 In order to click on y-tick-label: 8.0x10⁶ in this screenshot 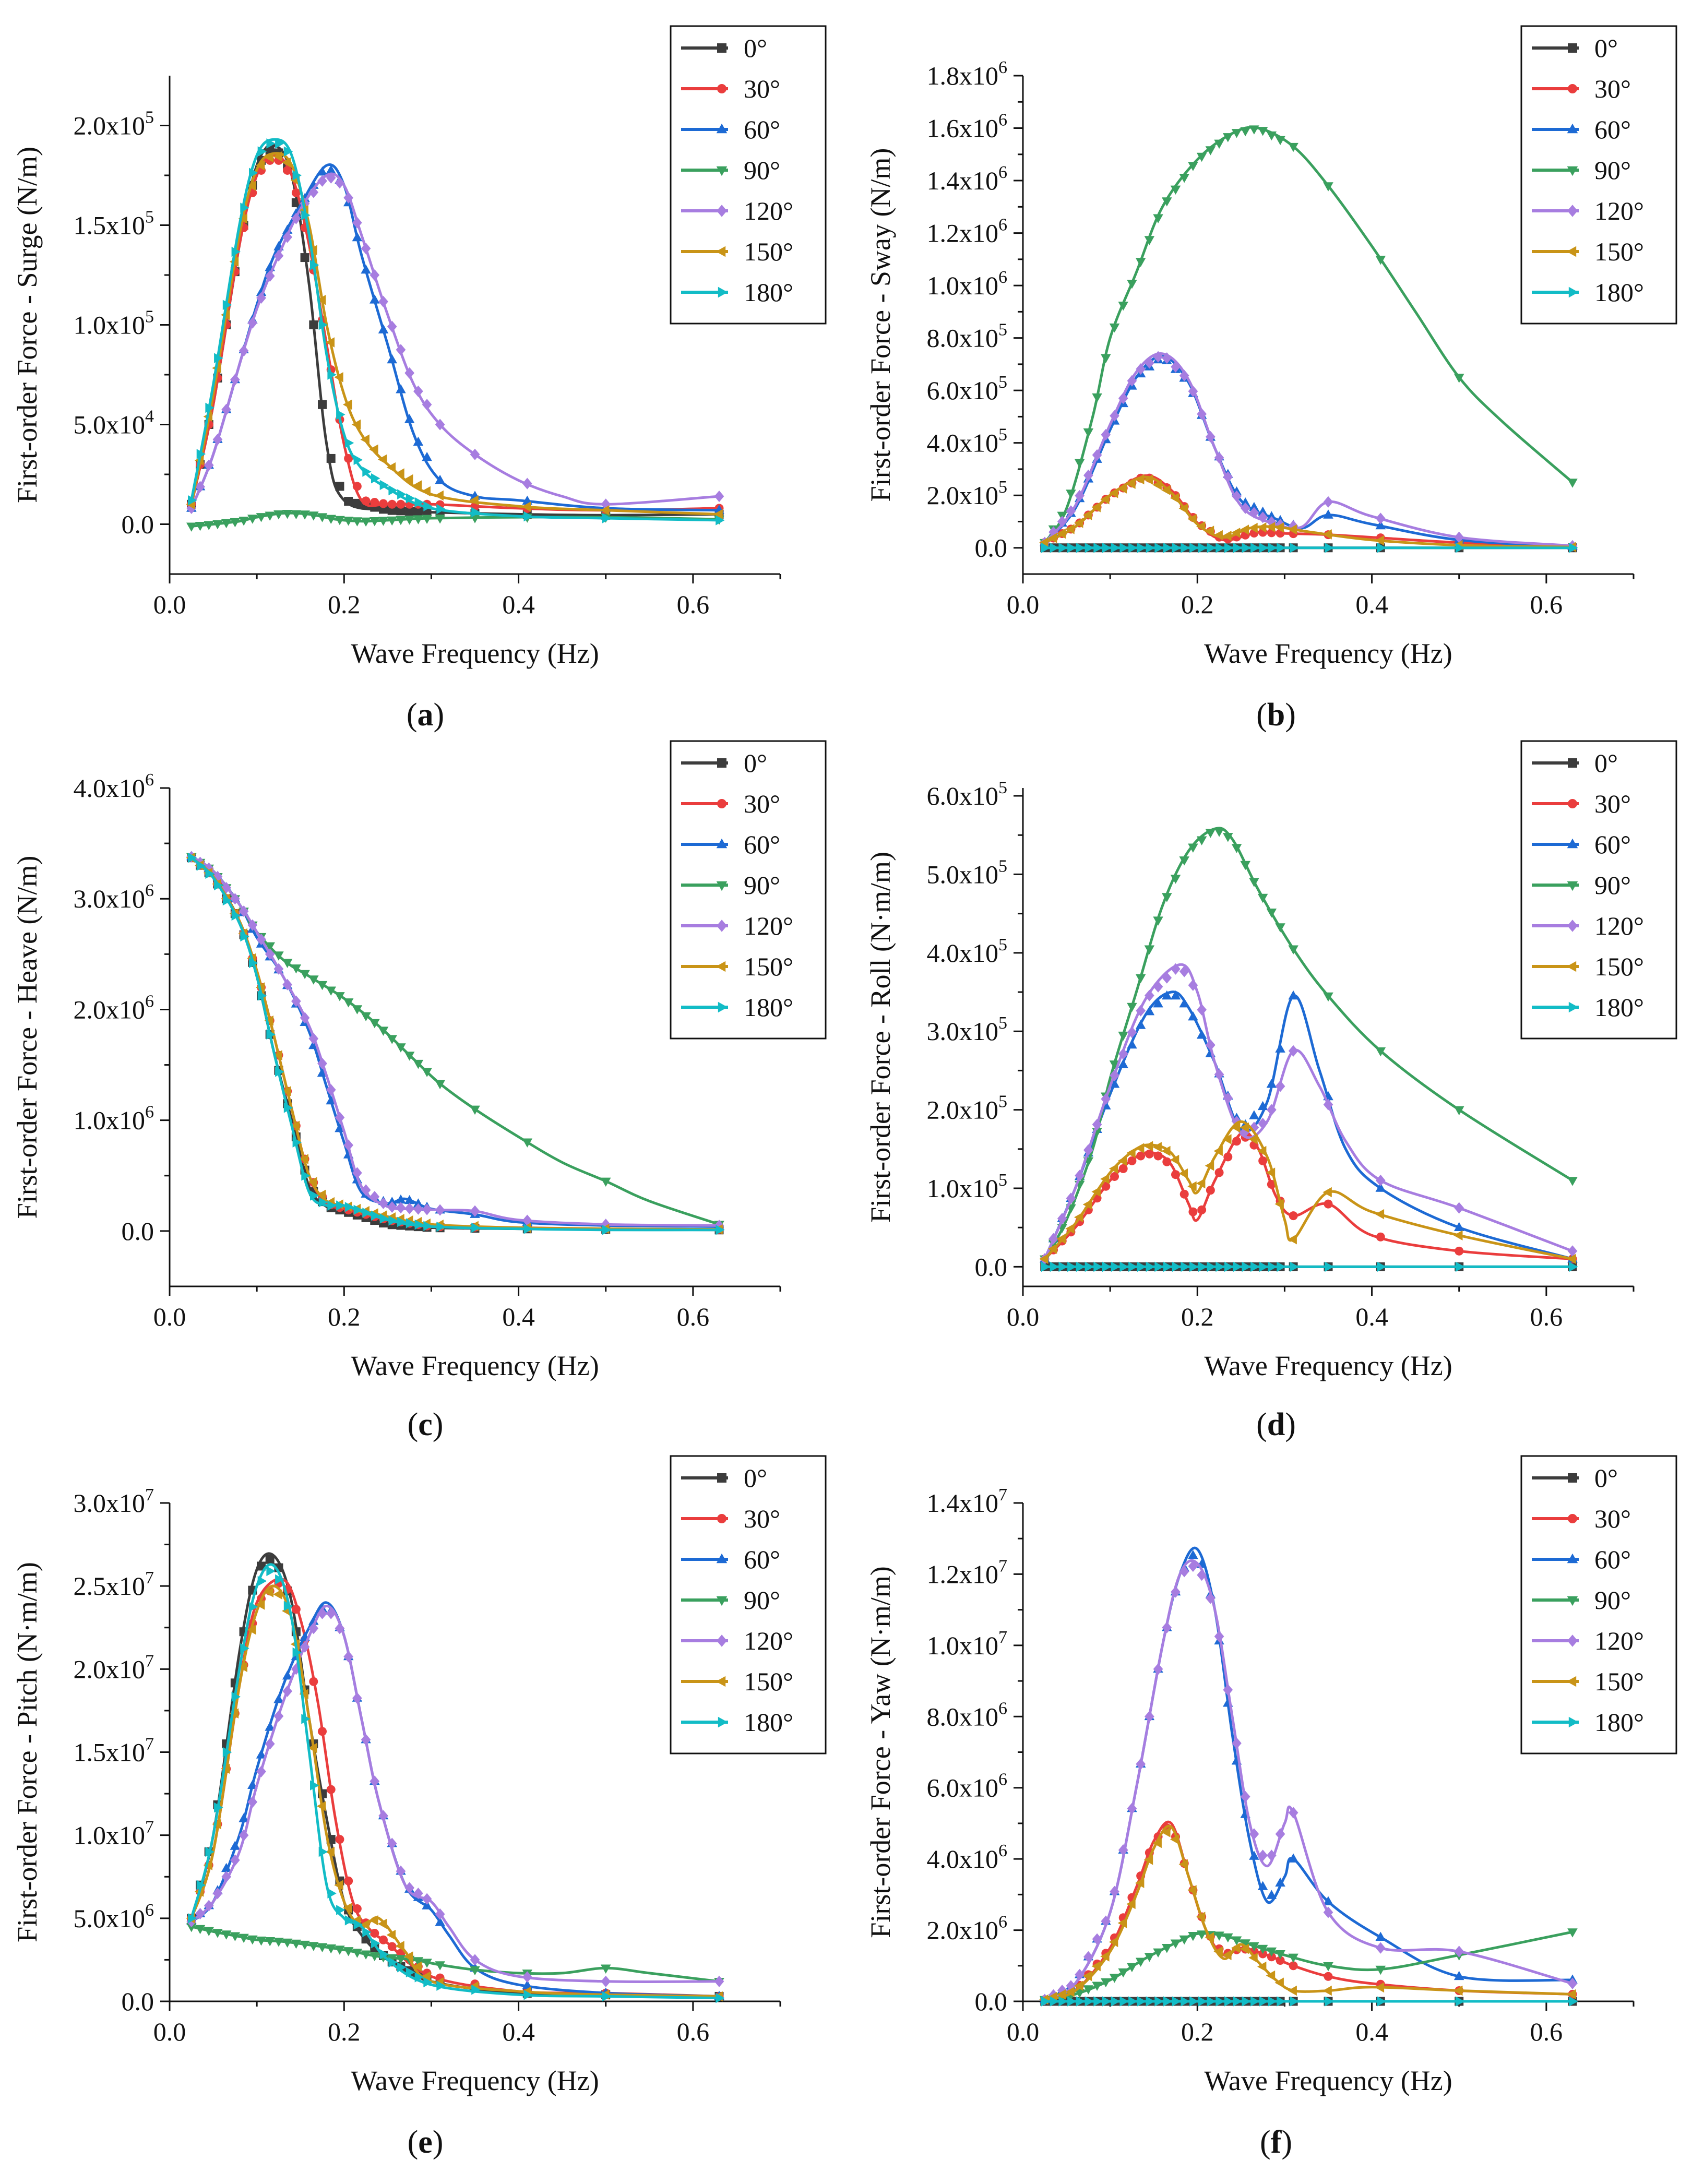, I will do `click(967, 1715)`.